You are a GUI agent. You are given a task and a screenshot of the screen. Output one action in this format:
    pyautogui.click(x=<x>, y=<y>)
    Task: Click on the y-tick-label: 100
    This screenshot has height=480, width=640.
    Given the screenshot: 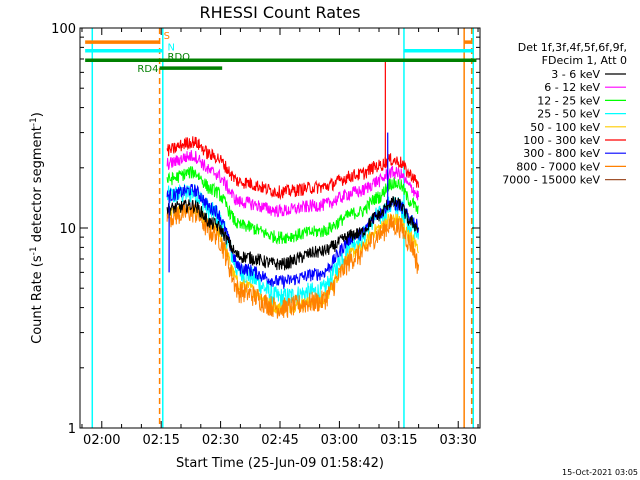 What is the action you would take?
    pyautogui.click(x=63, y=29)
    